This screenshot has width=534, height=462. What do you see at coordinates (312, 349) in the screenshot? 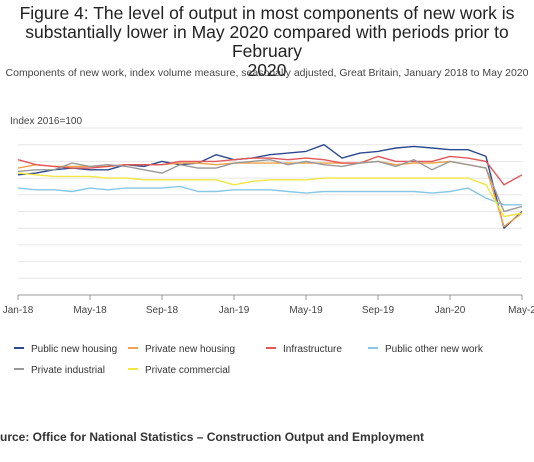
I see `legend-label: Infrastructure` at bounding box center [312, 349].